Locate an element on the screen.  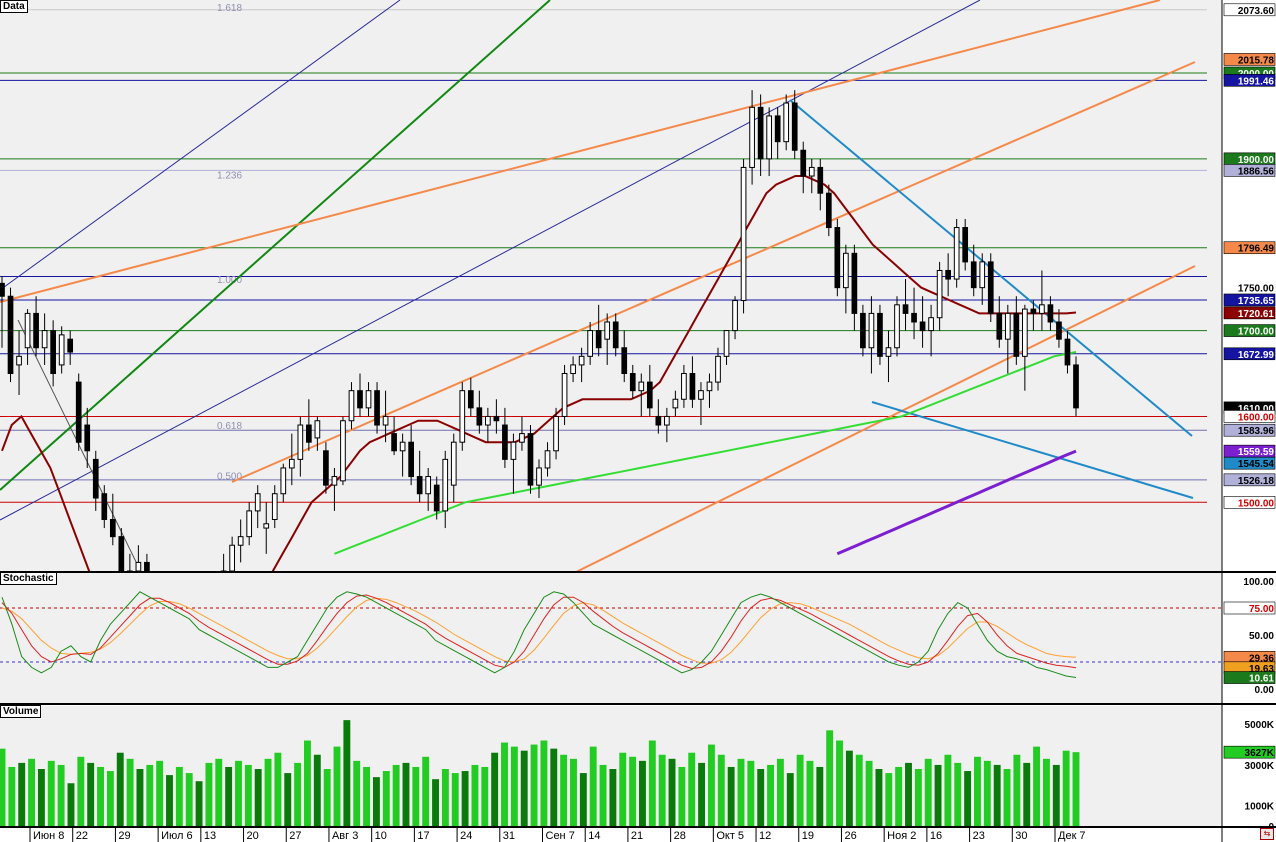
price-axis-label: 1526.18 is located at coordinates (1249, 480).